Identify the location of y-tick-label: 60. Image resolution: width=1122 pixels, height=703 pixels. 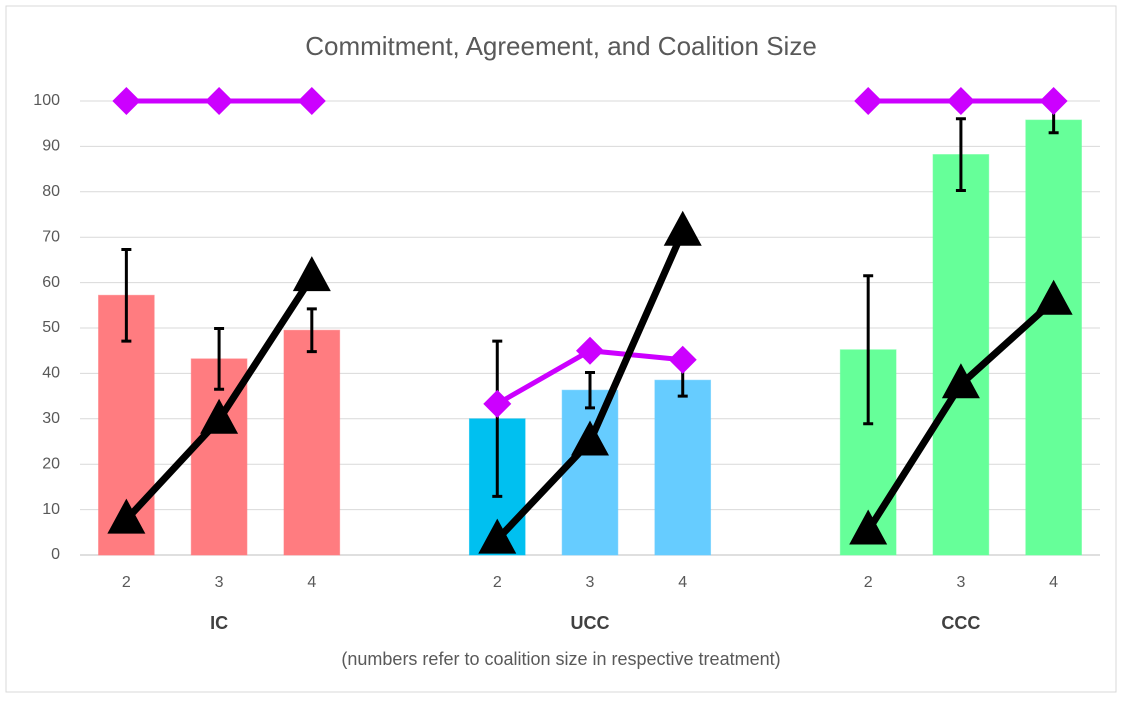
(51, 282).